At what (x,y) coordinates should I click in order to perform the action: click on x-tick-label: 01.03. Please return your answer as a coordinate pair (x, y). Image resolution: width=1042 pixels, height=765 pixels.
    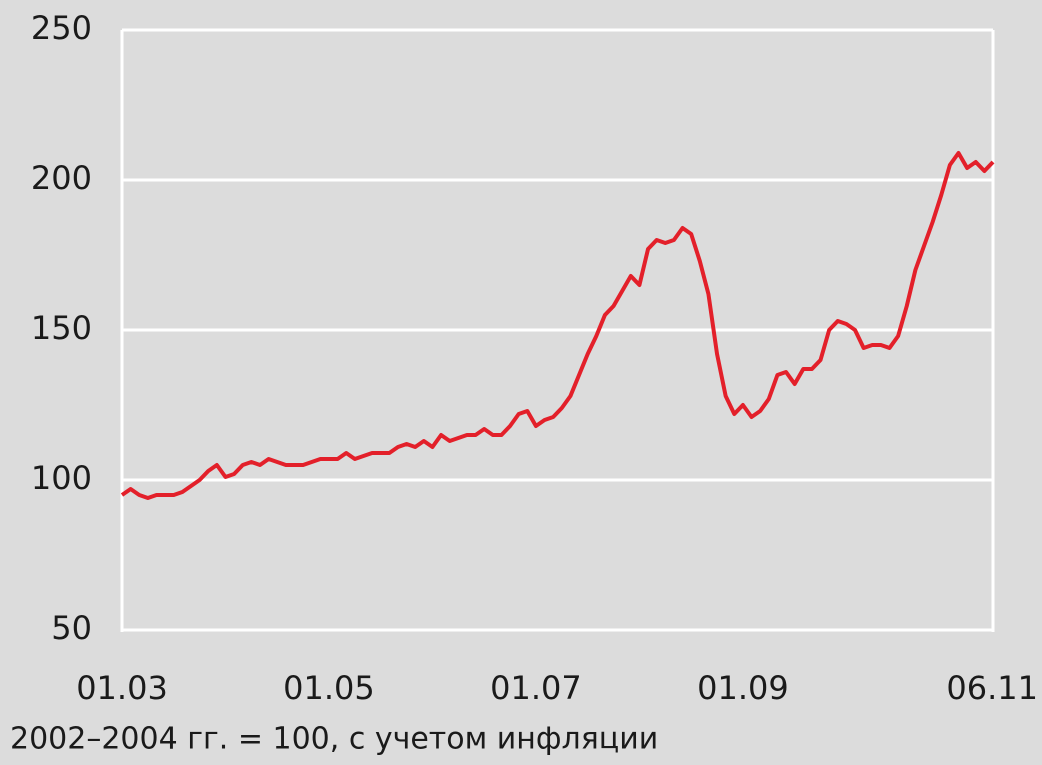
    Looking at the image, I should click on (122, 688).